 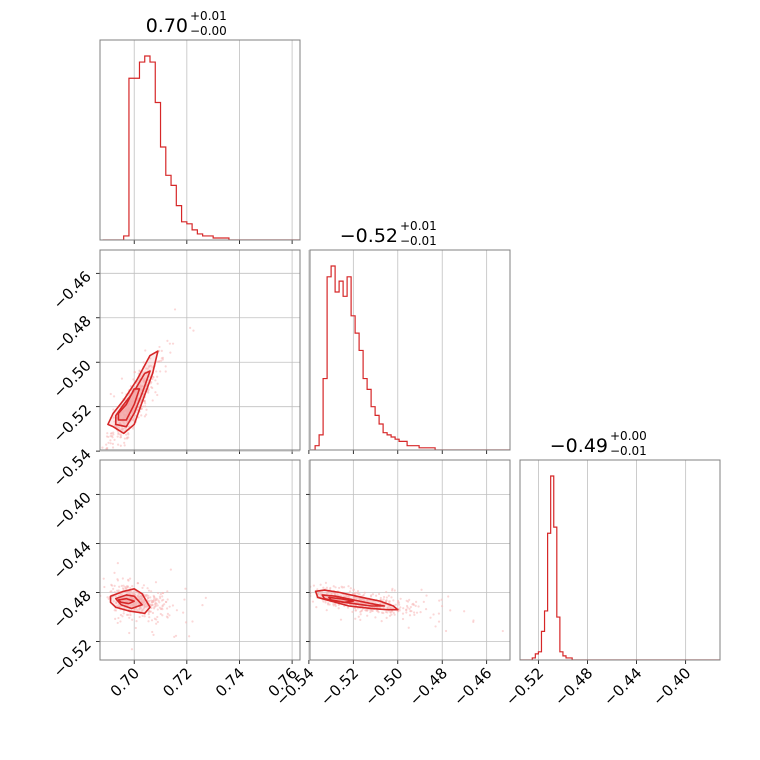 What do you see at coordinates (418, 241) in the screenshot?
I see `param-title-lower-error: −0.01` at bounding box center [418, 241].